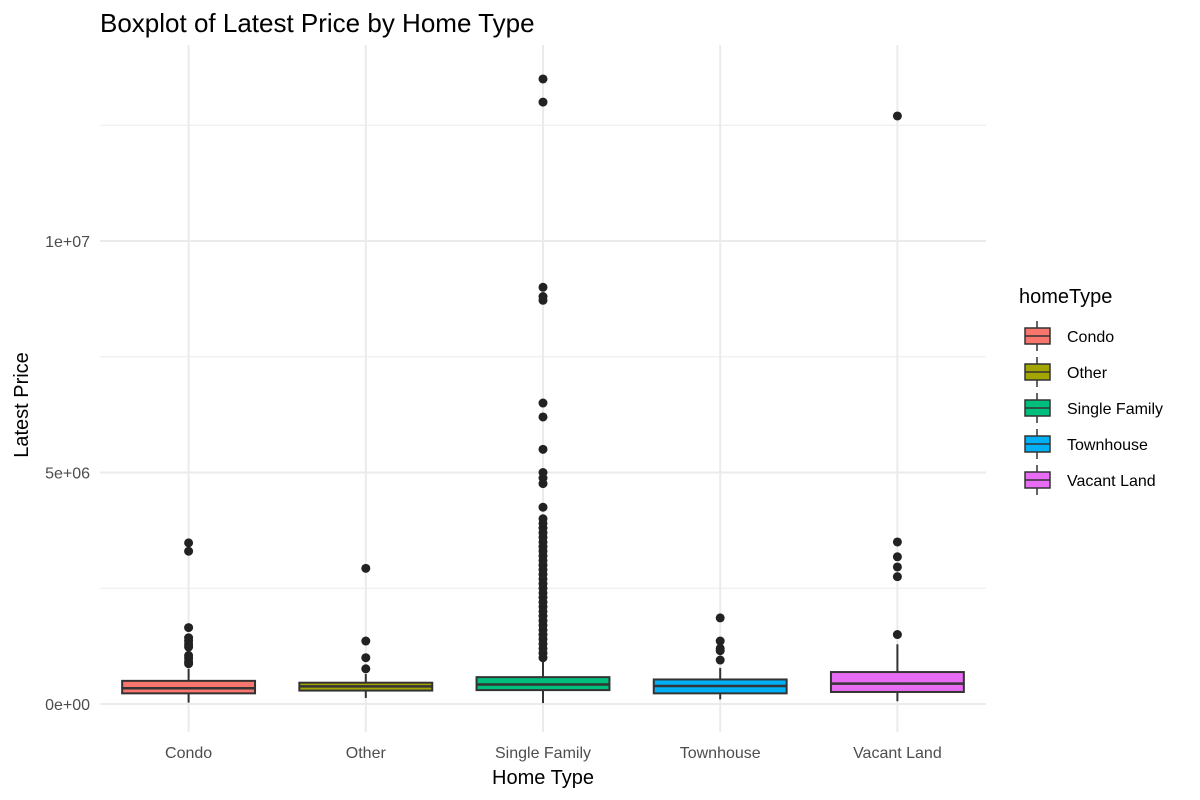 The height and width of the screenshot is (800, 1200). I want to click on box-single-family, so click(543, 389).